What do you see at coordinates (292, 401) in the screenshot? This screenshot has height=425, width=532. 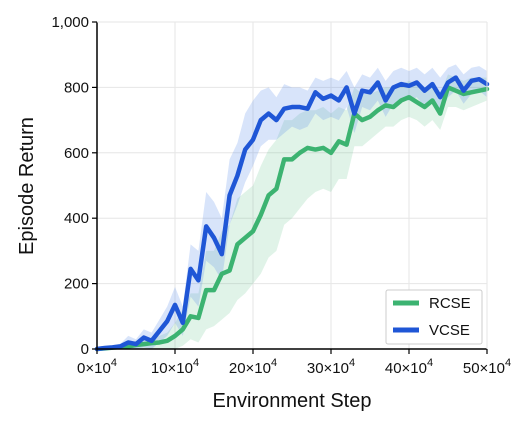 I see `x-axis-title: Environment Step` at bounding box center [292, 401].